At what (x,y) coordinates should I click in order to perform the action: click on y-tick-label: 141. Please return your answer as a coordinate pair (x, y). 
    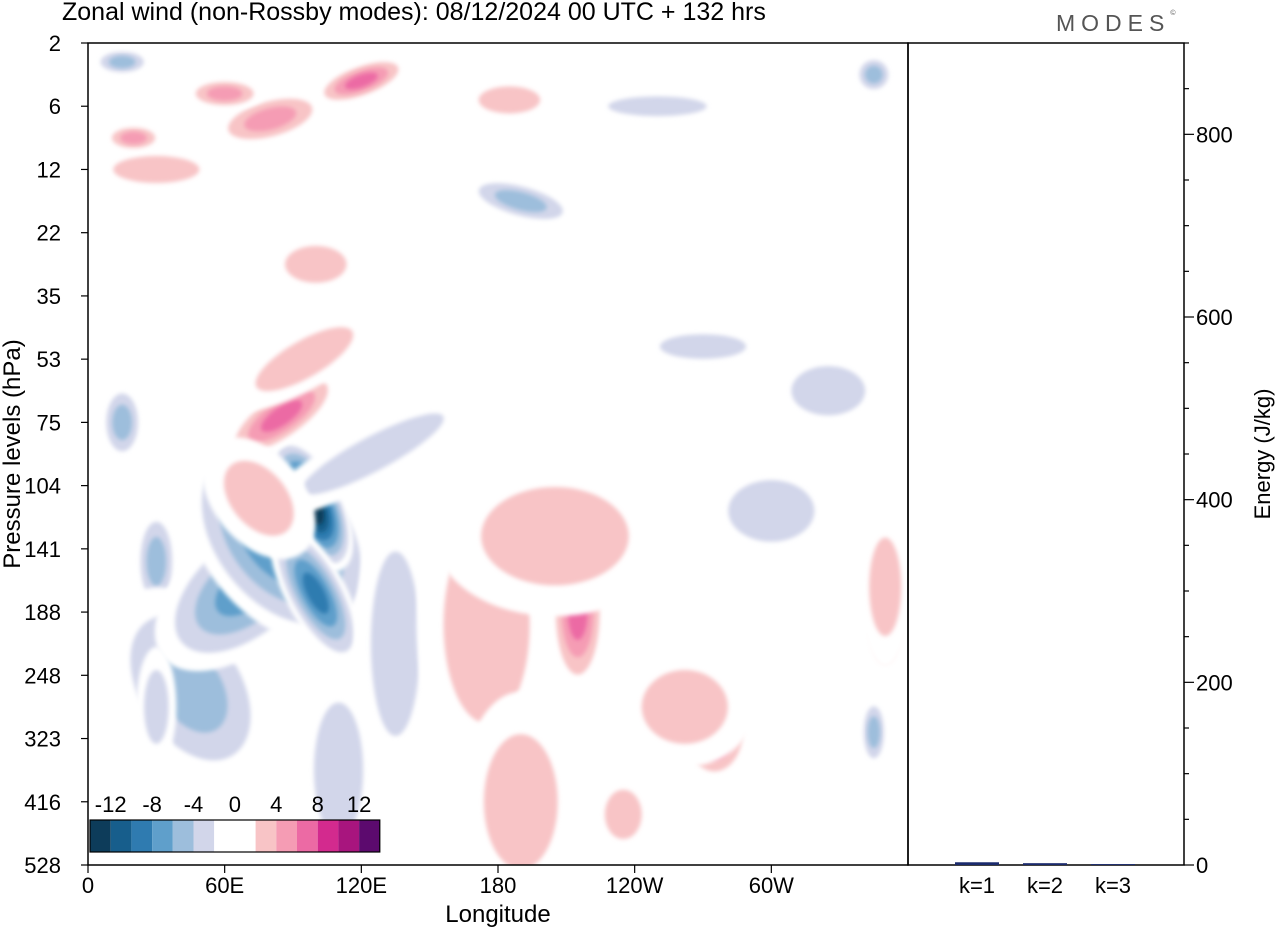
    Looking at the image, I should click on (42, 549).